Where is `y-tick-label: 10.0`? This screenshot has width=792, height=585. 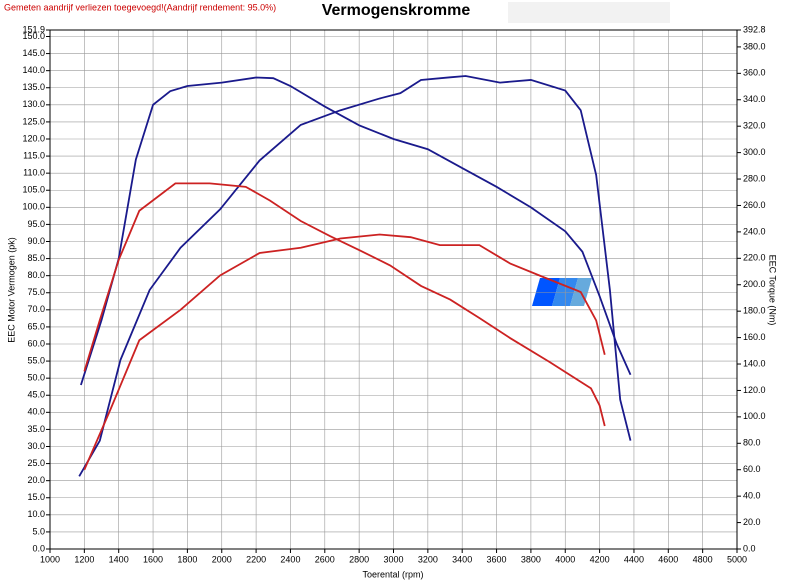
y-tick-label: 10.0 is located at coordinates (36, 514).